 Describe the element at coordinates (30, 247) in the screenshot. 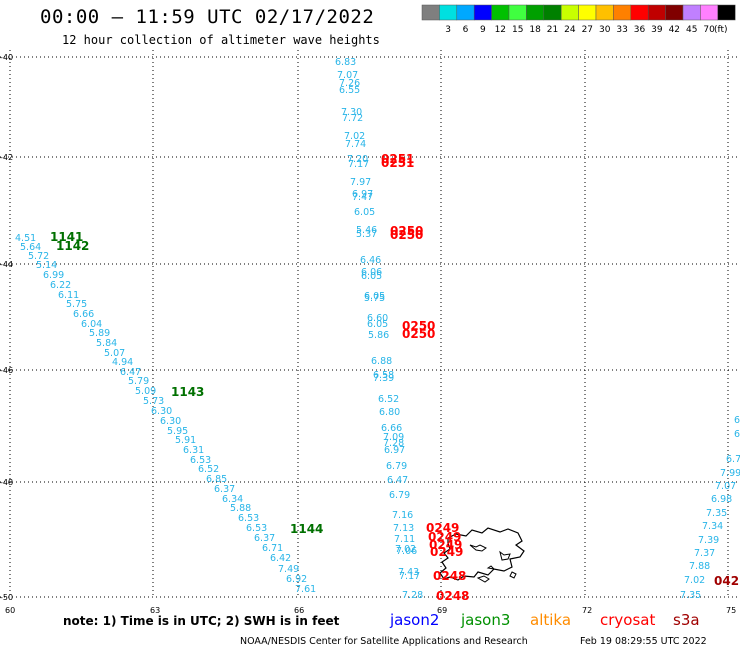

I see `swh-reading: 5.64` at that location.